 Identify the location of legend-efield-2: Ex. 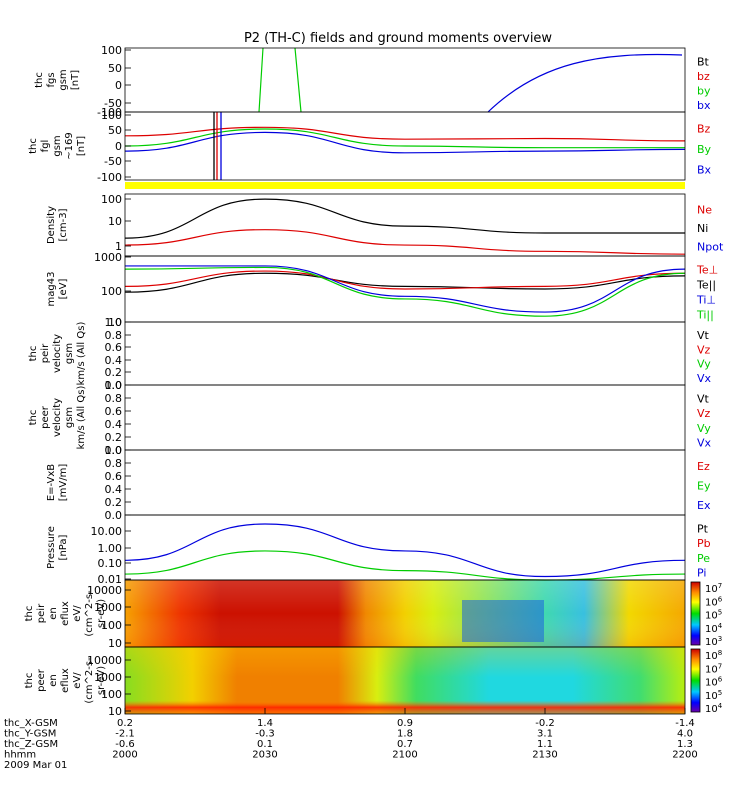
(704, 505).